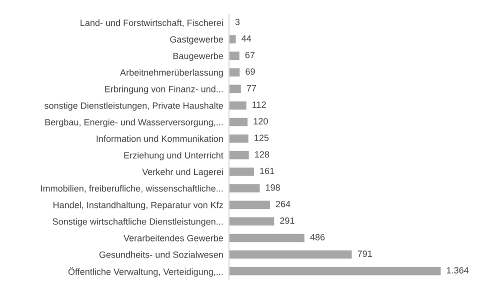 Image resolution: width=480 pixels, height=288 pixels. I want to click on data-label: 198, so click(273, 187).